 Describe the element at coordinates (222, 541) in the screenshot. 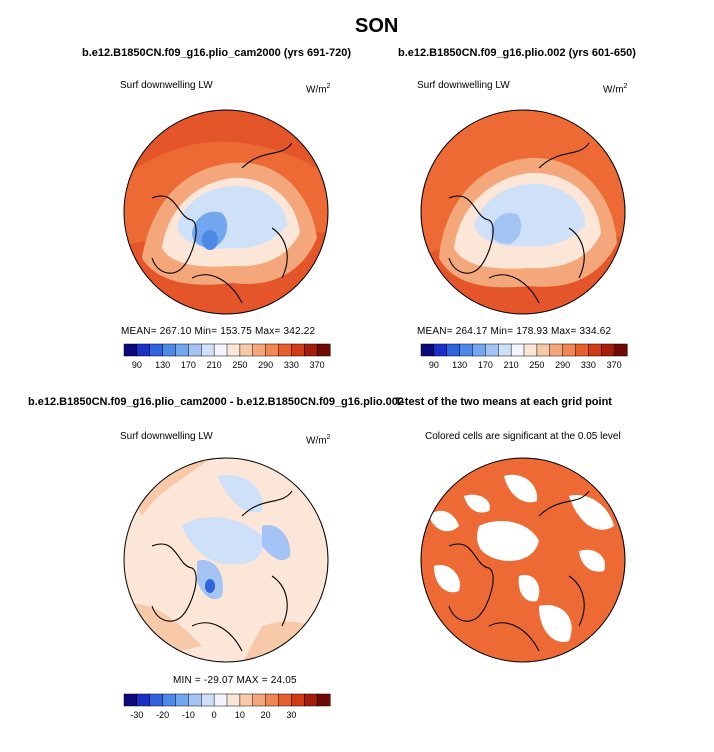

I see `panel3-cool-center` at that location.